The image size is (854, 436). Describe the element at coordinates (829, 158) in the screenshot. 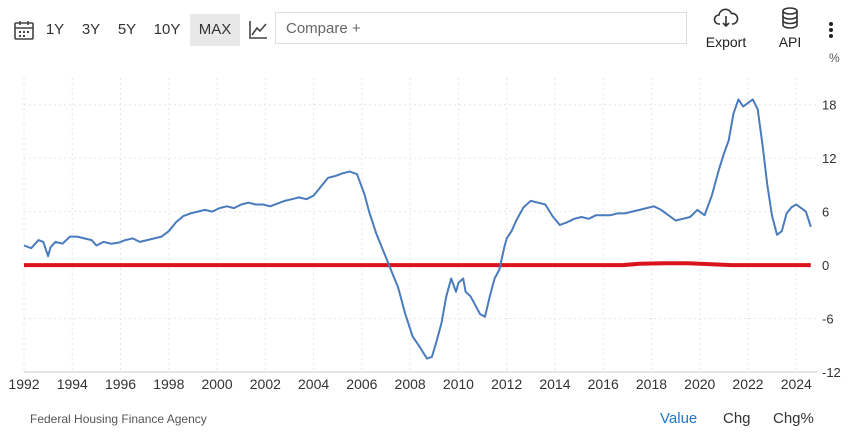

I see `y-tick-label: 12` at that location.